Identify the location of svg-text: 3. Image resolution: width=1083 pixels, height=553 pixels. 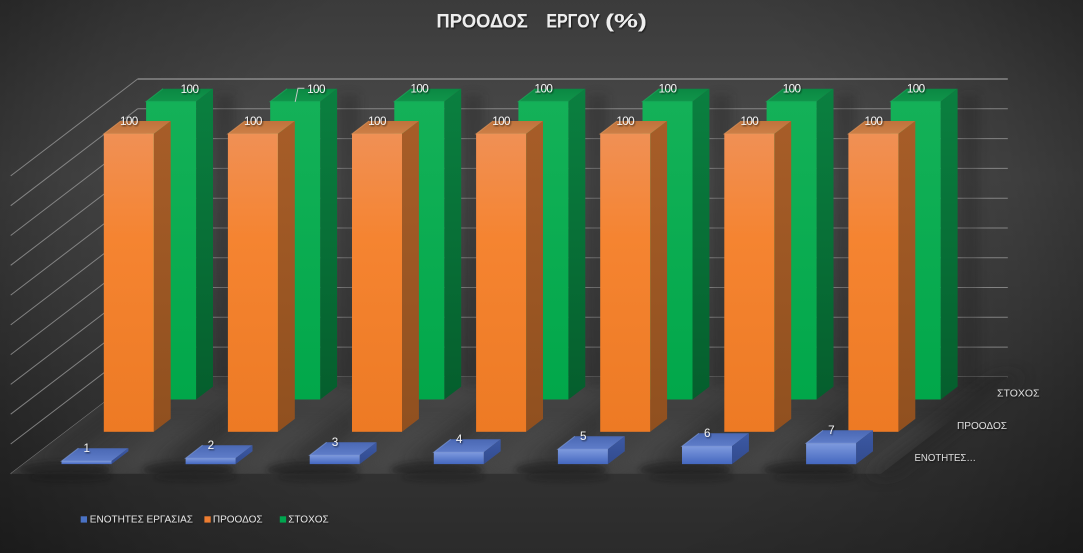
(335, 442).